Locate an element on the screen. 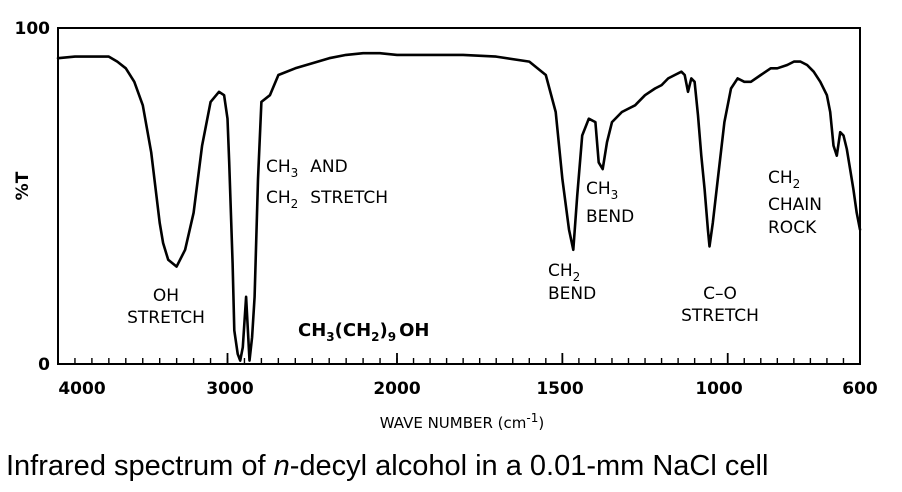  ch2-sub: 2 is located at coordinates (295, 204).